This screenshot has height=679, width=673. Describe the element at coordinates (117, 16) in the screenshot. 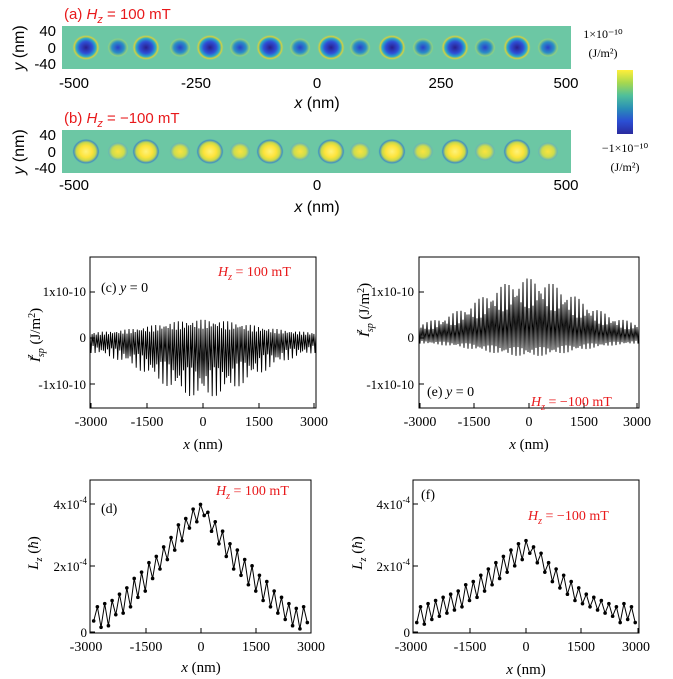

I see `map-a-label: (a) Hz = 100 mT` at that location.